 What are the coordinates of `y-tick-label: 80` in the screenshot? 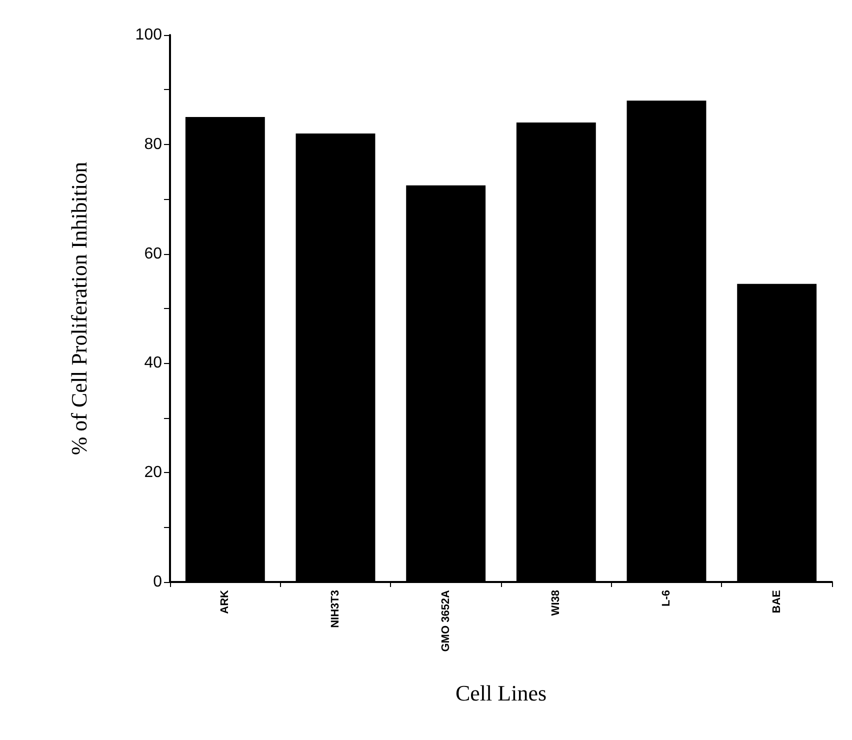 It's located at (153, 144).